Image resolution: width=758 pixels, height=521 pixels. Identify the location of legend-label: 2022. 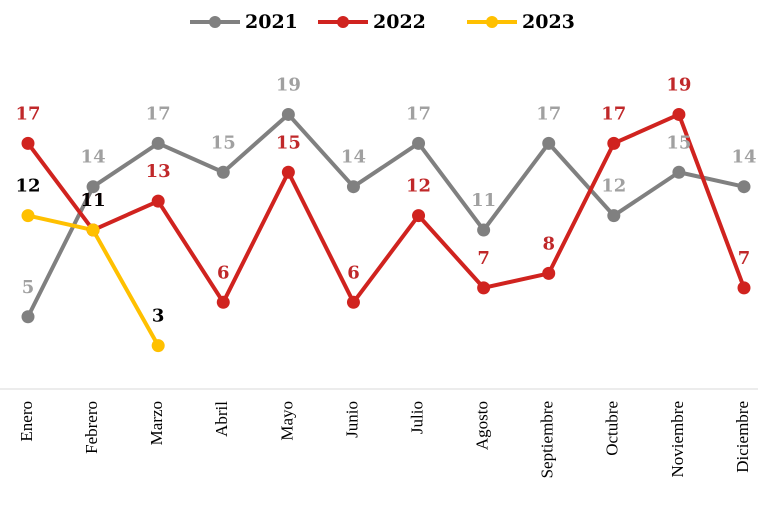
(399, 22).